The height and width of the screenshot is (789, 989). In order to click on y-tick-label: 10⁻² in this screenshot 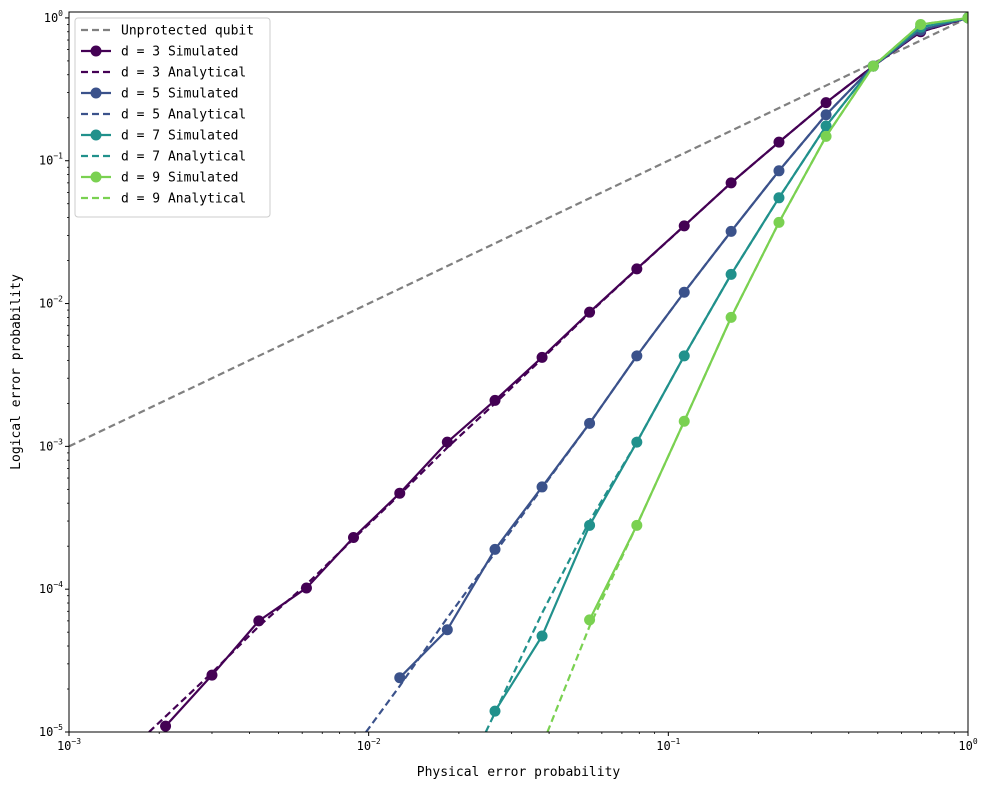, I will do `click(51, 303)`.